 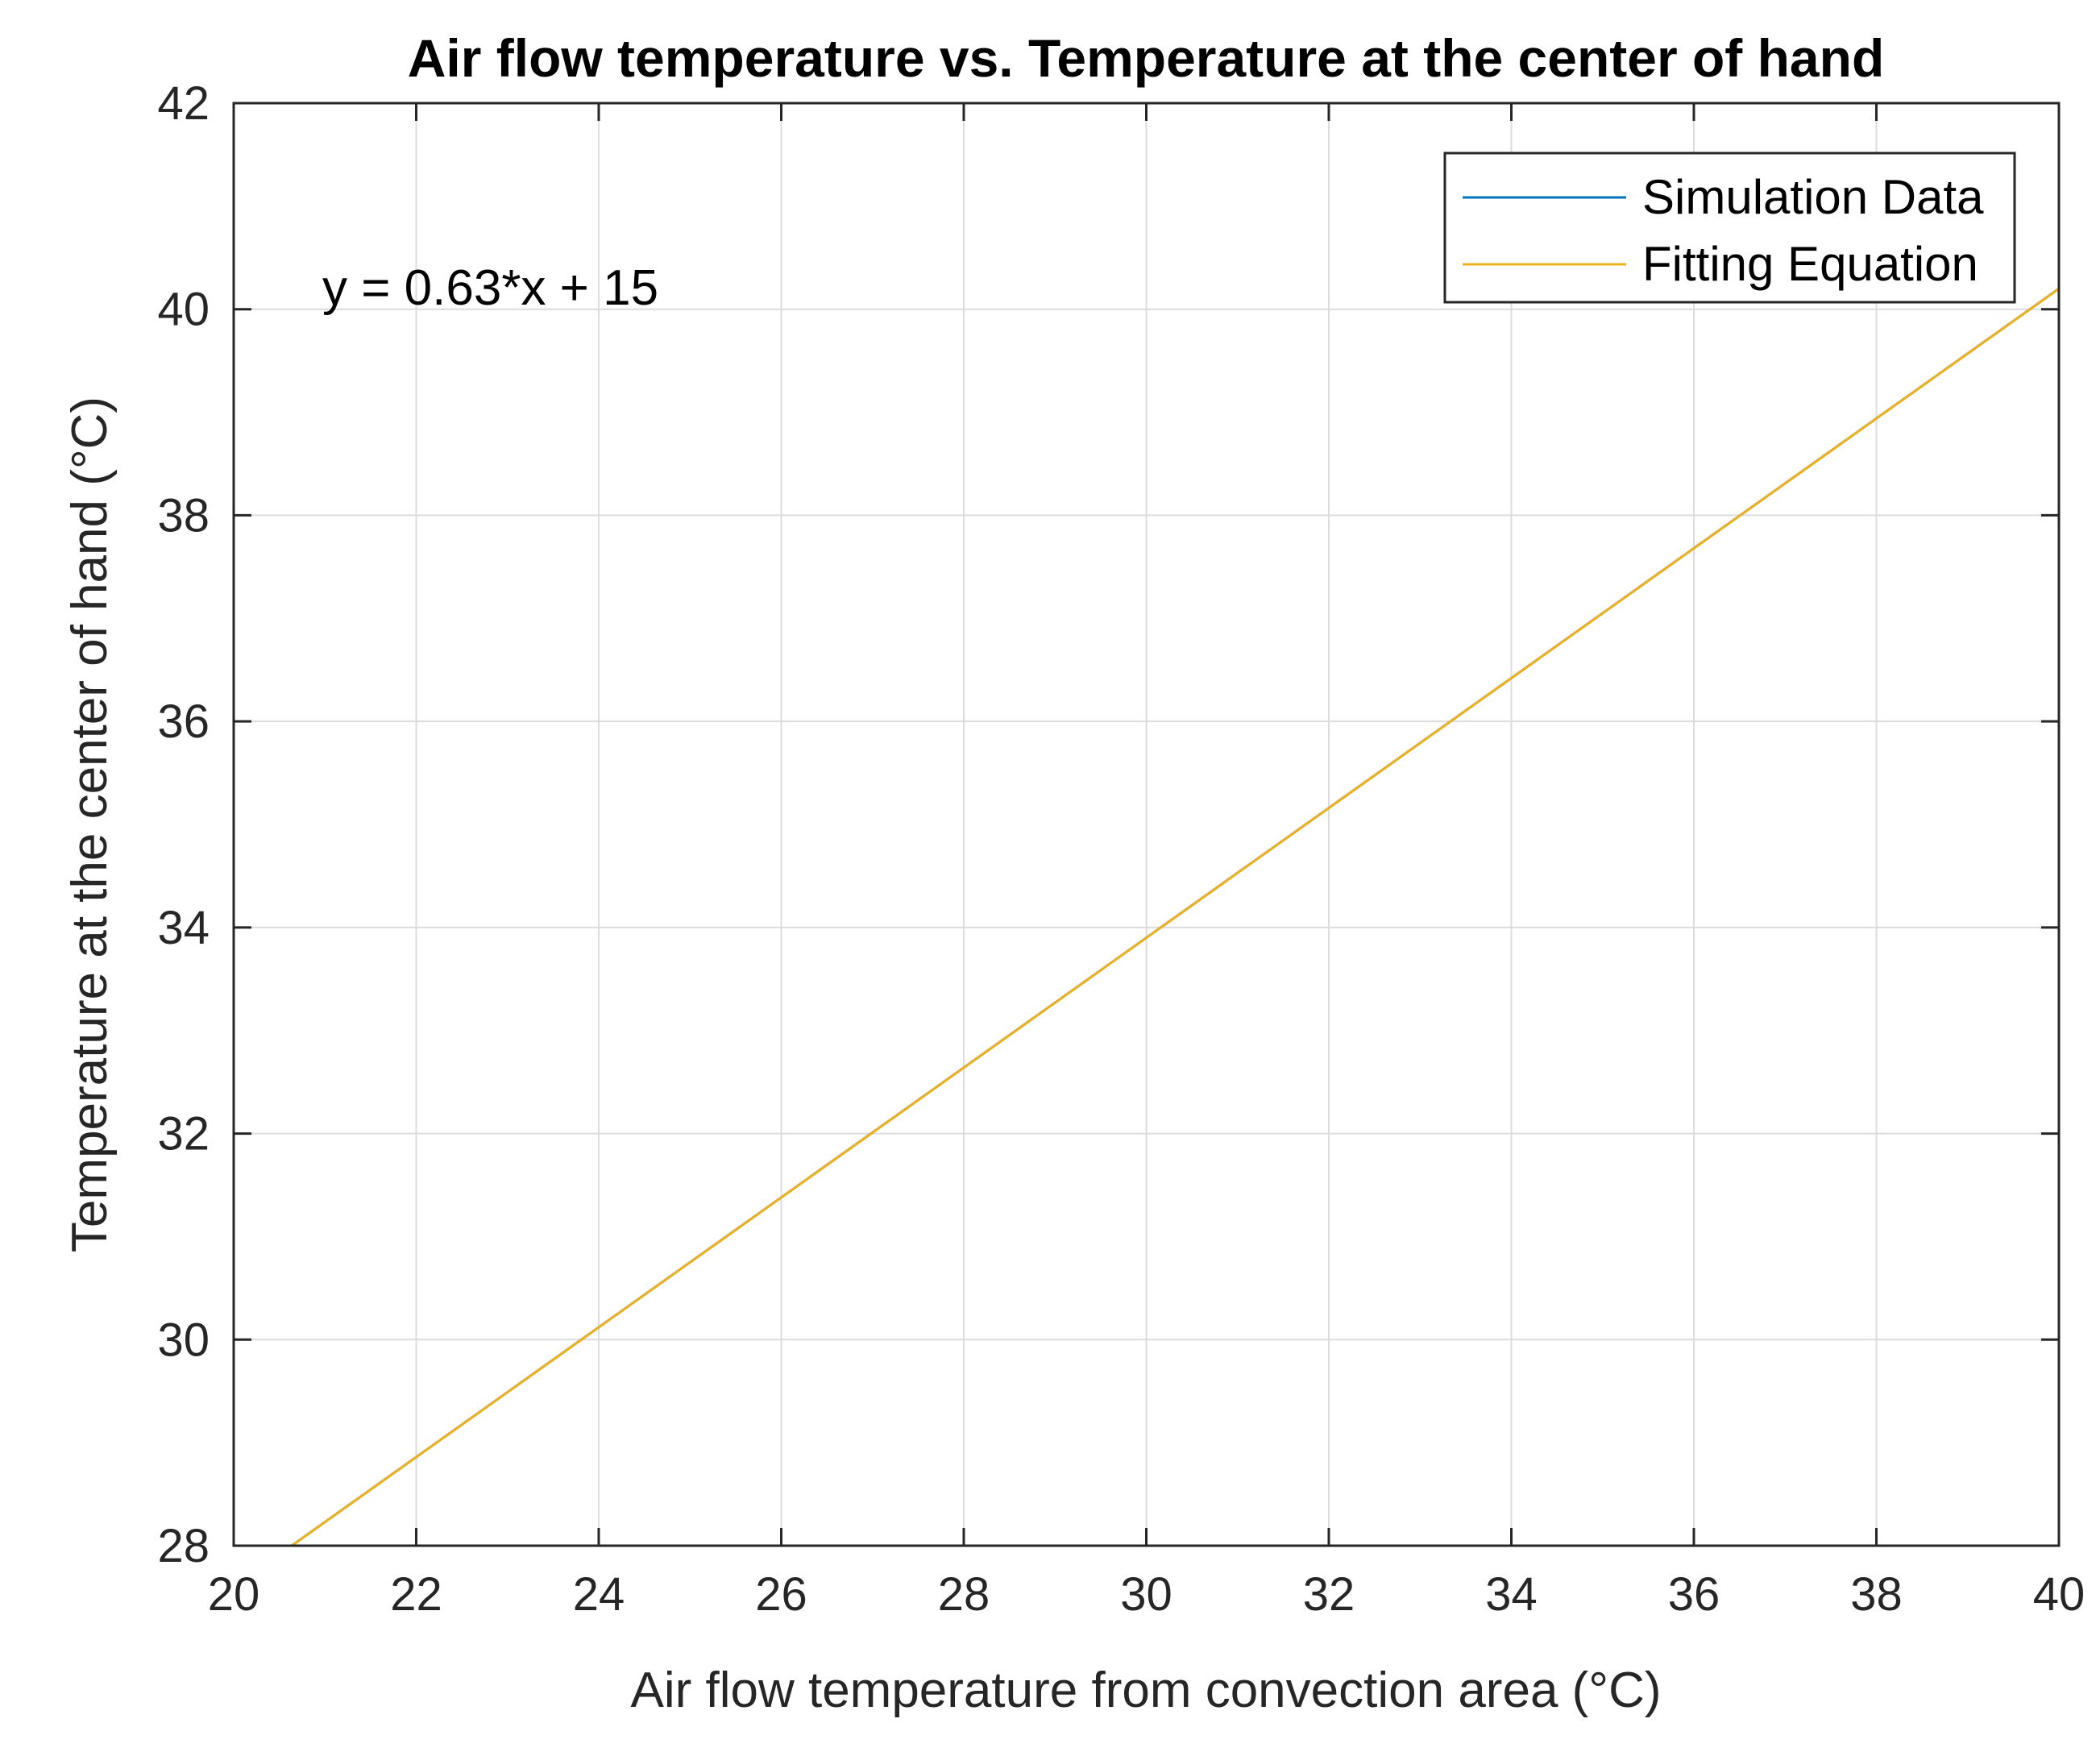 What do you see at coordinates (1877, 1594) in the screenshot?
I see `x-tick-label: 38` at bounding box center [1877, 1594].